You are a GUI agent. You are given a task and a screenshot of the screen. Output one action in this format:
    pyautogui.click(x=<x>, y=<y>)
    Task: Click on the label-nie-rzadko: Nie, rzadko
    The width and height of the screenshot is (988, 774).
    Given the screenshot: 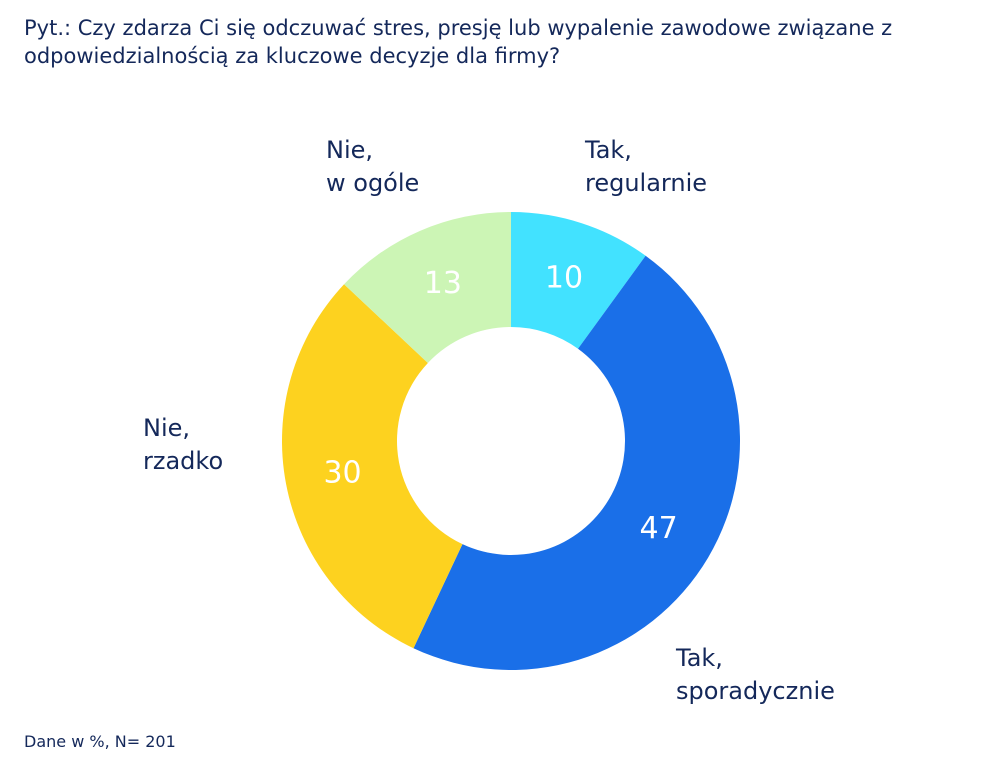 What is the action you would take?
    pyautogui.click(x=183, y=445)
    